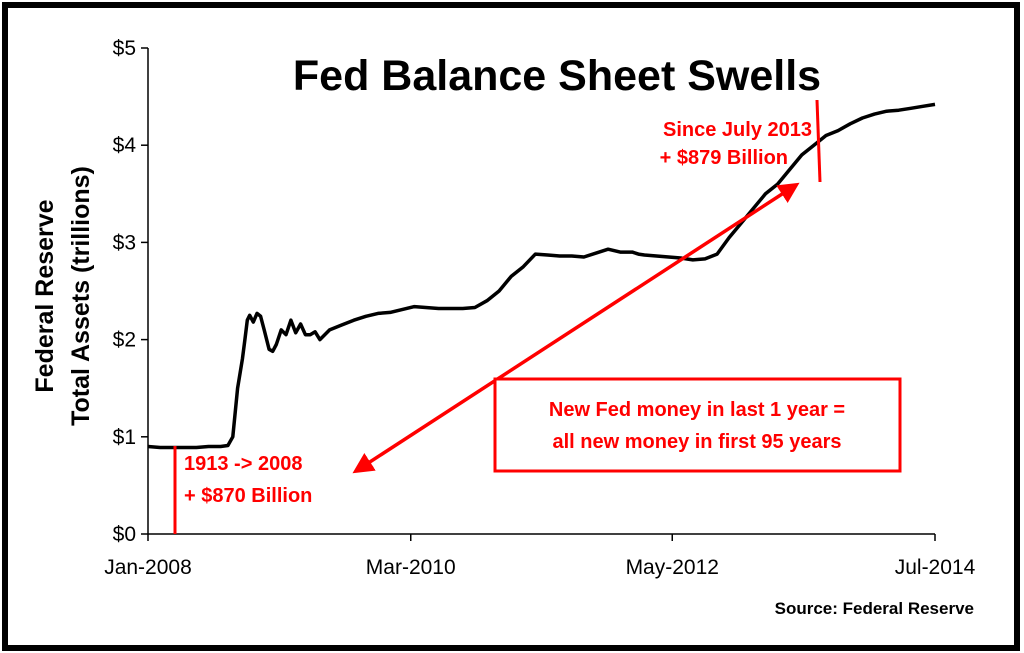  Describe the element at coordinates (124, 242) in the screenshot. I see `y-tick-label: $3` at that location.